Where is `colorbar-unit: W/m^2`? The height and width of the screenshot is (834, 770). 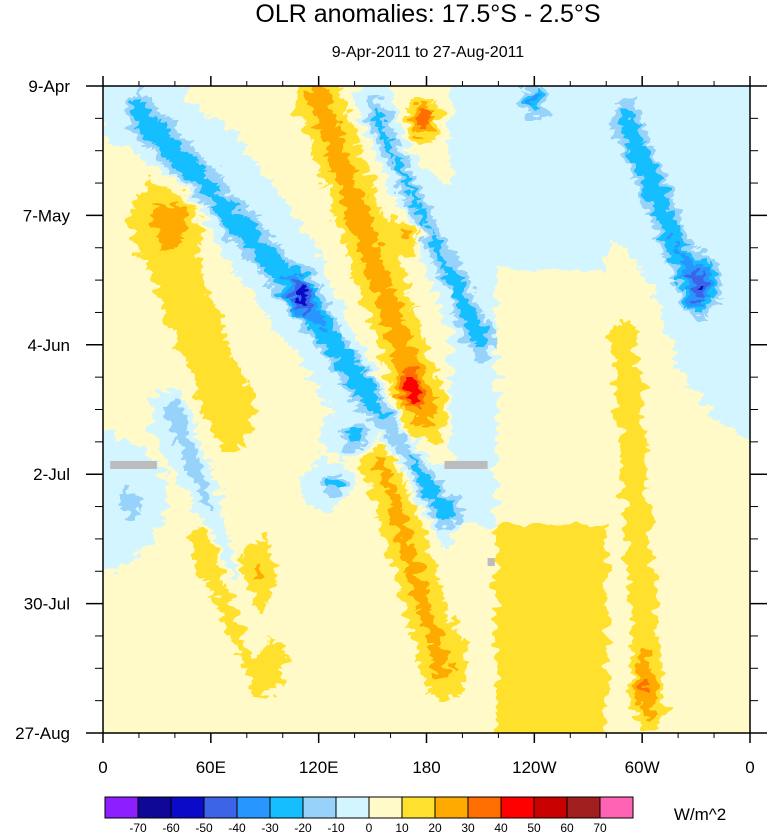 colorbar-unit: W/m^2 is located at coordinates (700, 814).